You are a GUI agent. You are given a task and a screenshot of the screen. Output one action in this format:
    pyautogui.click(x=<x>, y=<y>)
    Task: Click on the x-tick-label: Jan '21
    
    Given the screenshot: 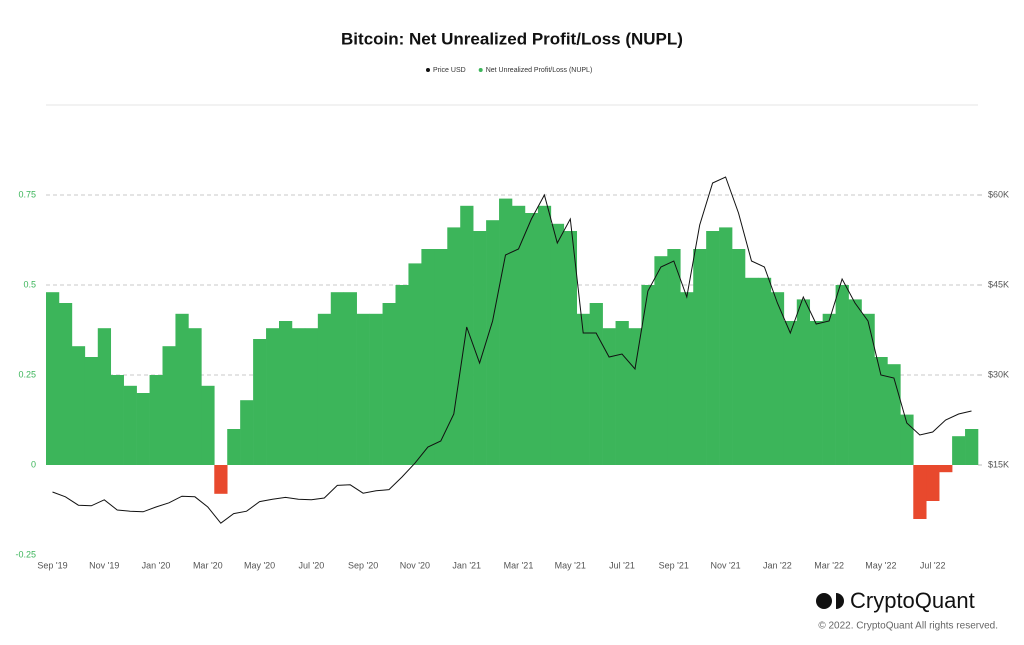 What is the action you would take?
    pyautogui.click(x=466, y=565)
    